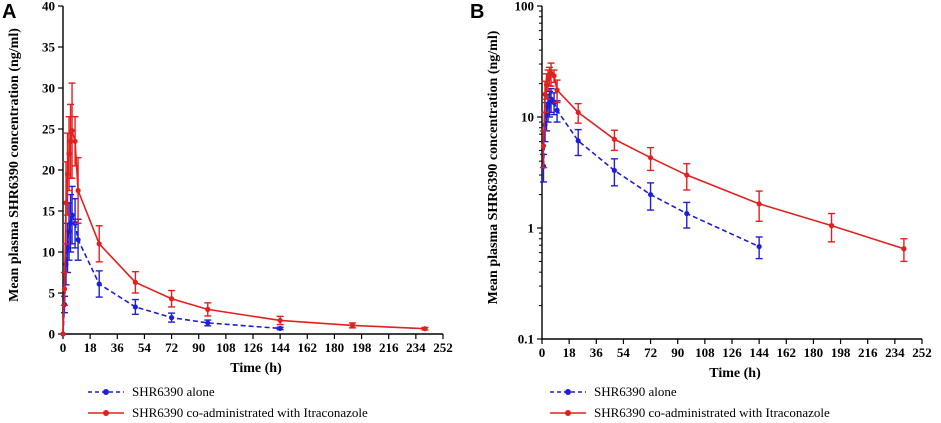 This screenshot has height=423, width=941. What do you see at coordinates (52, 334) in the screenshot?
I see `y-tick-label: 0` at bounding box center [52, 334].